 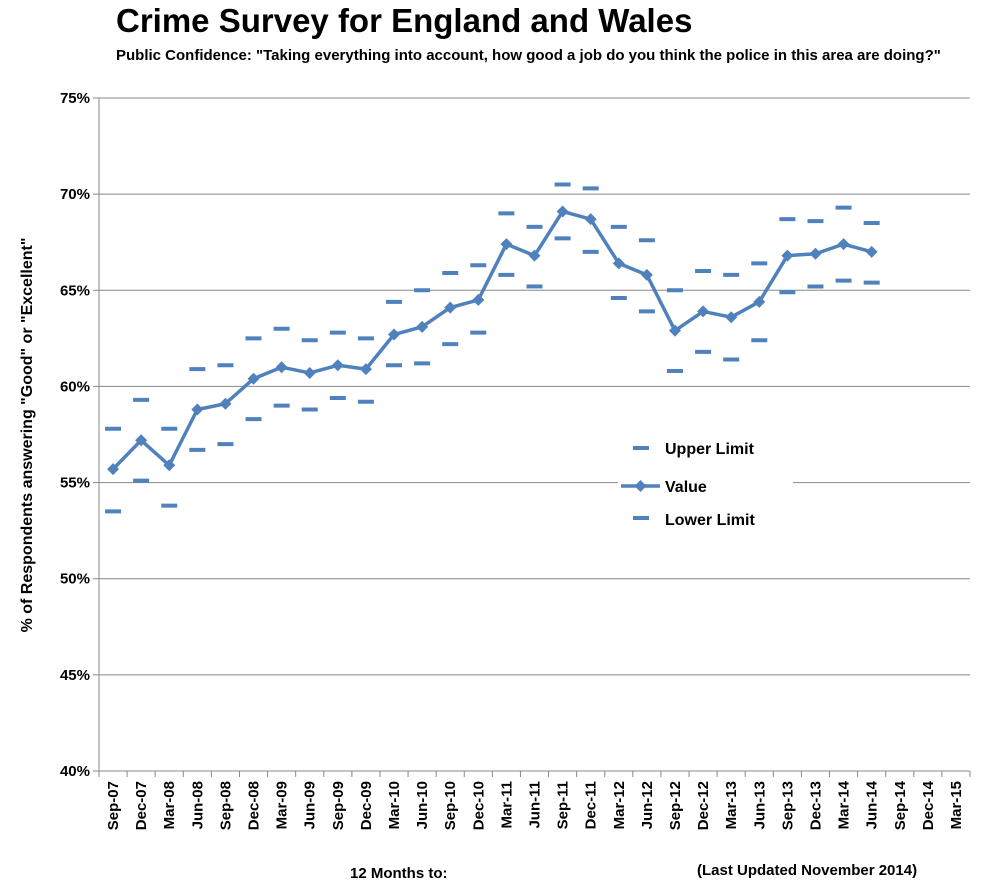 What do you see at coordinates (478, 805) in the screenshot?
I see `x-tick-label: Dec-10` at bounding box center [478, 805].